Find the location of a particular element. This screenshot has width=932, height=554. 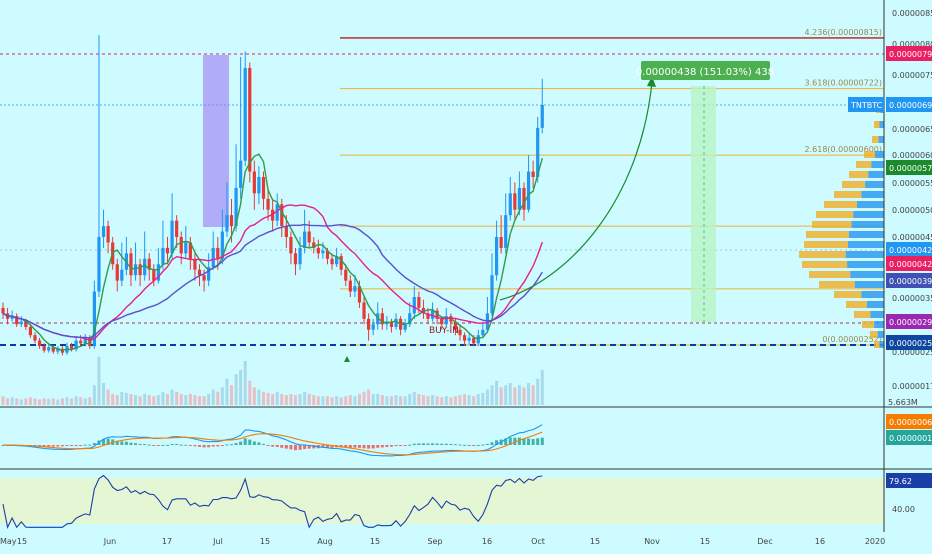

price-tick-5: 0.00000600 is located at coordinates (912, 155).